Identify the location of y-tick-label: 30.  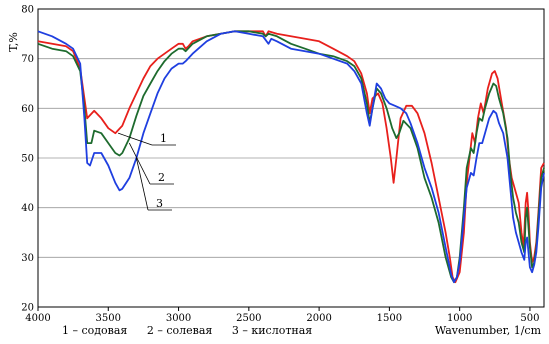
(27, 258).